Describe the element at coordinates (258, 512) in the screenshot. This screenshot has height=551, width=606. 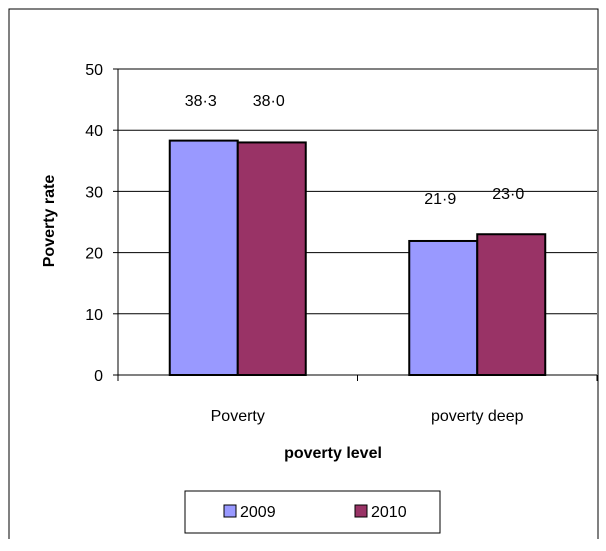
I see `legend-label-2009: 2009` at that location.